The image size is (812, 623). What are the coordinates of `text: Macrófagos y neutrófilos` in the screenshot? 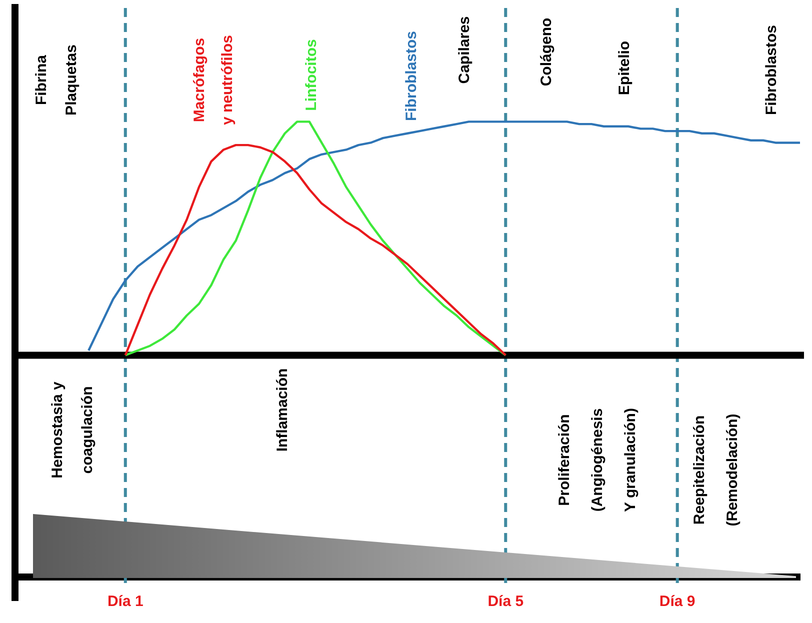 It's located at (213, 80).